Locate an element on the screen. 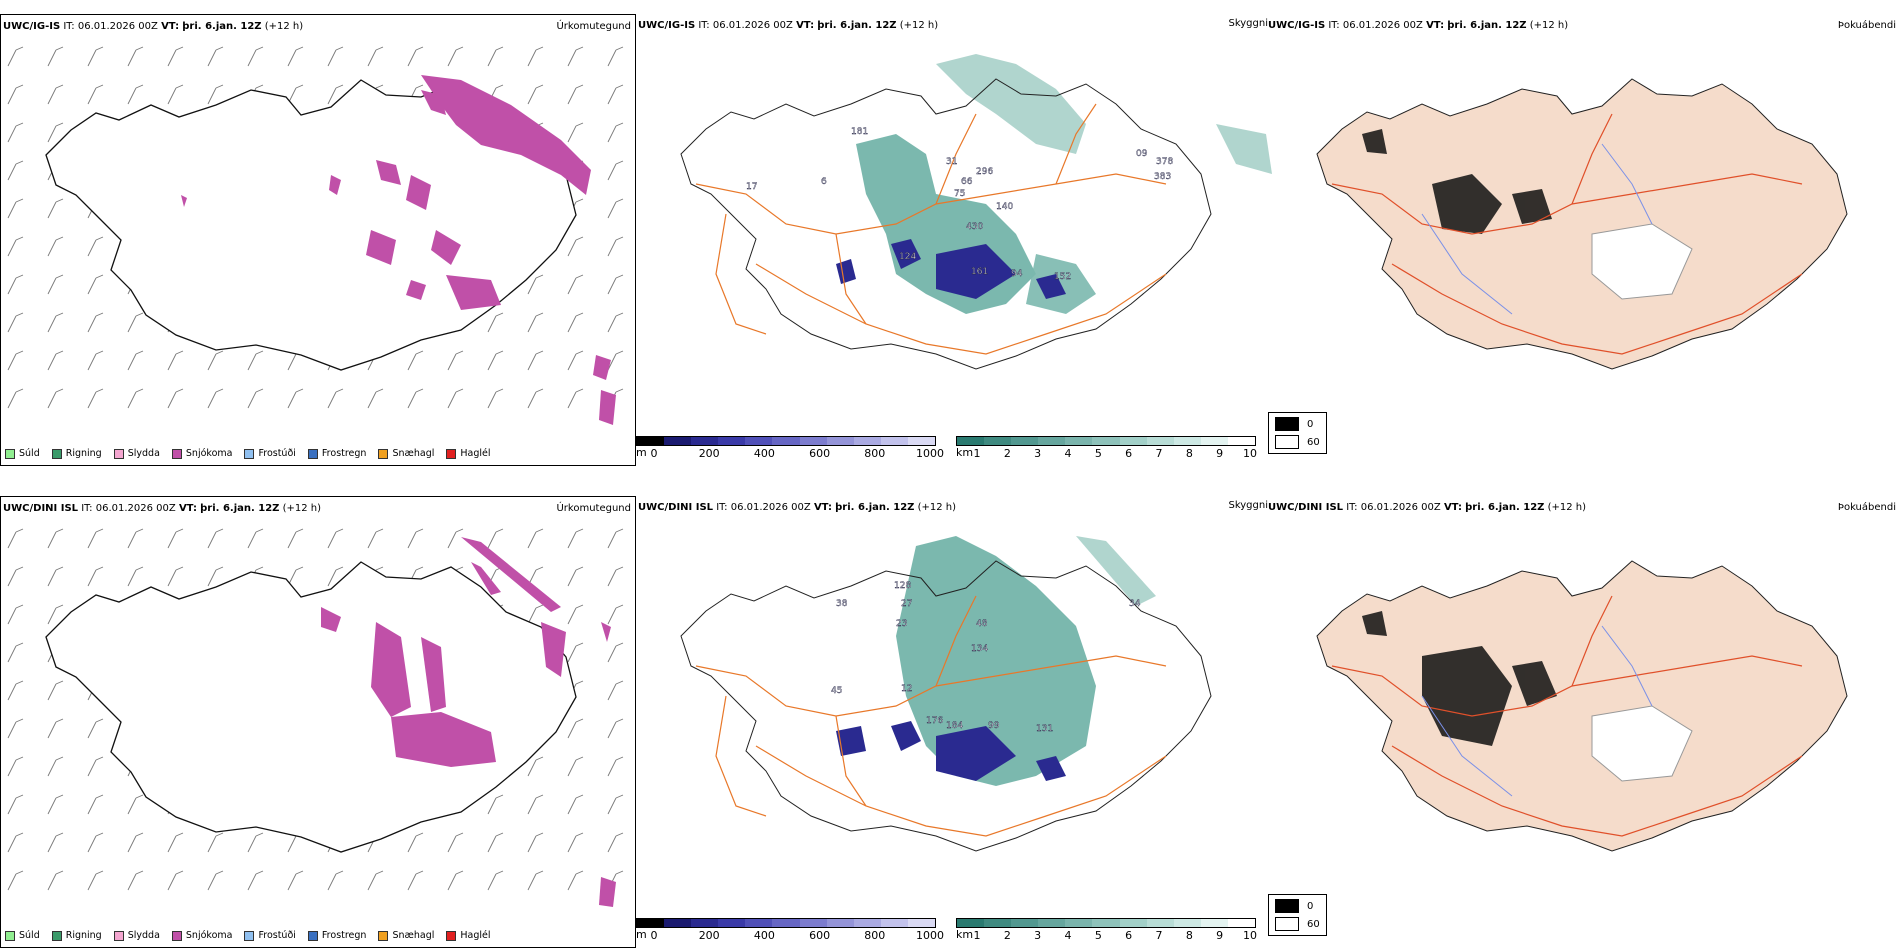 The width and height of the screenshot is (1900, 950). visibility-value-label: 94 is located at coordinates (1017, 274).